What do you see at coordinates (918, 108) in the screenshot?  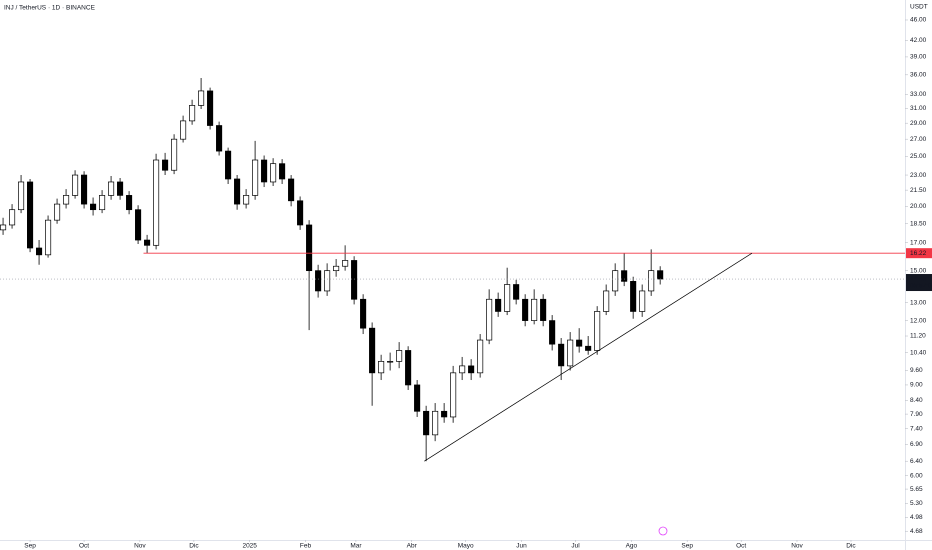 I see `y-tick-label: 31.00` at bounding box center [918, 108].